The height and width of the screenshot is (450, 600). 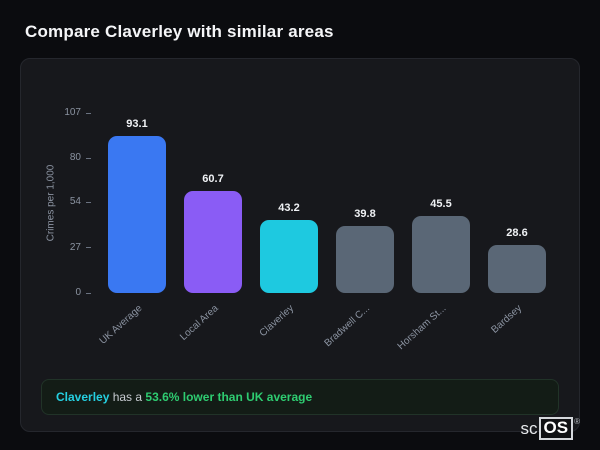 I want to click on logo-prefix: sc, so click(x=529, y=428).